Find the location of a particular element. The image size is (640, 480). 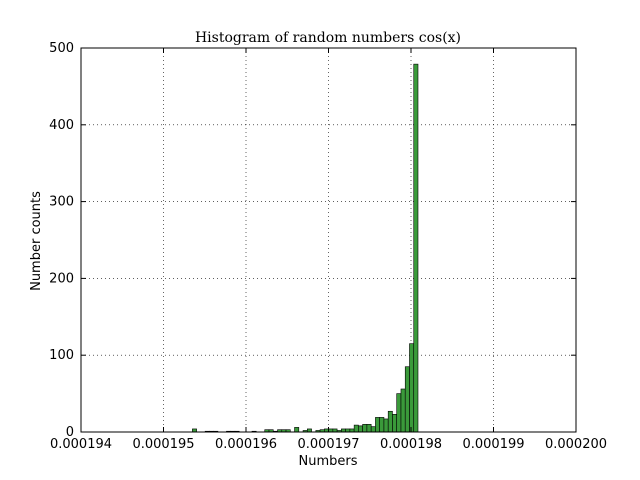

x-tick-label: 0.000197 is located at coordinates (328, 444).